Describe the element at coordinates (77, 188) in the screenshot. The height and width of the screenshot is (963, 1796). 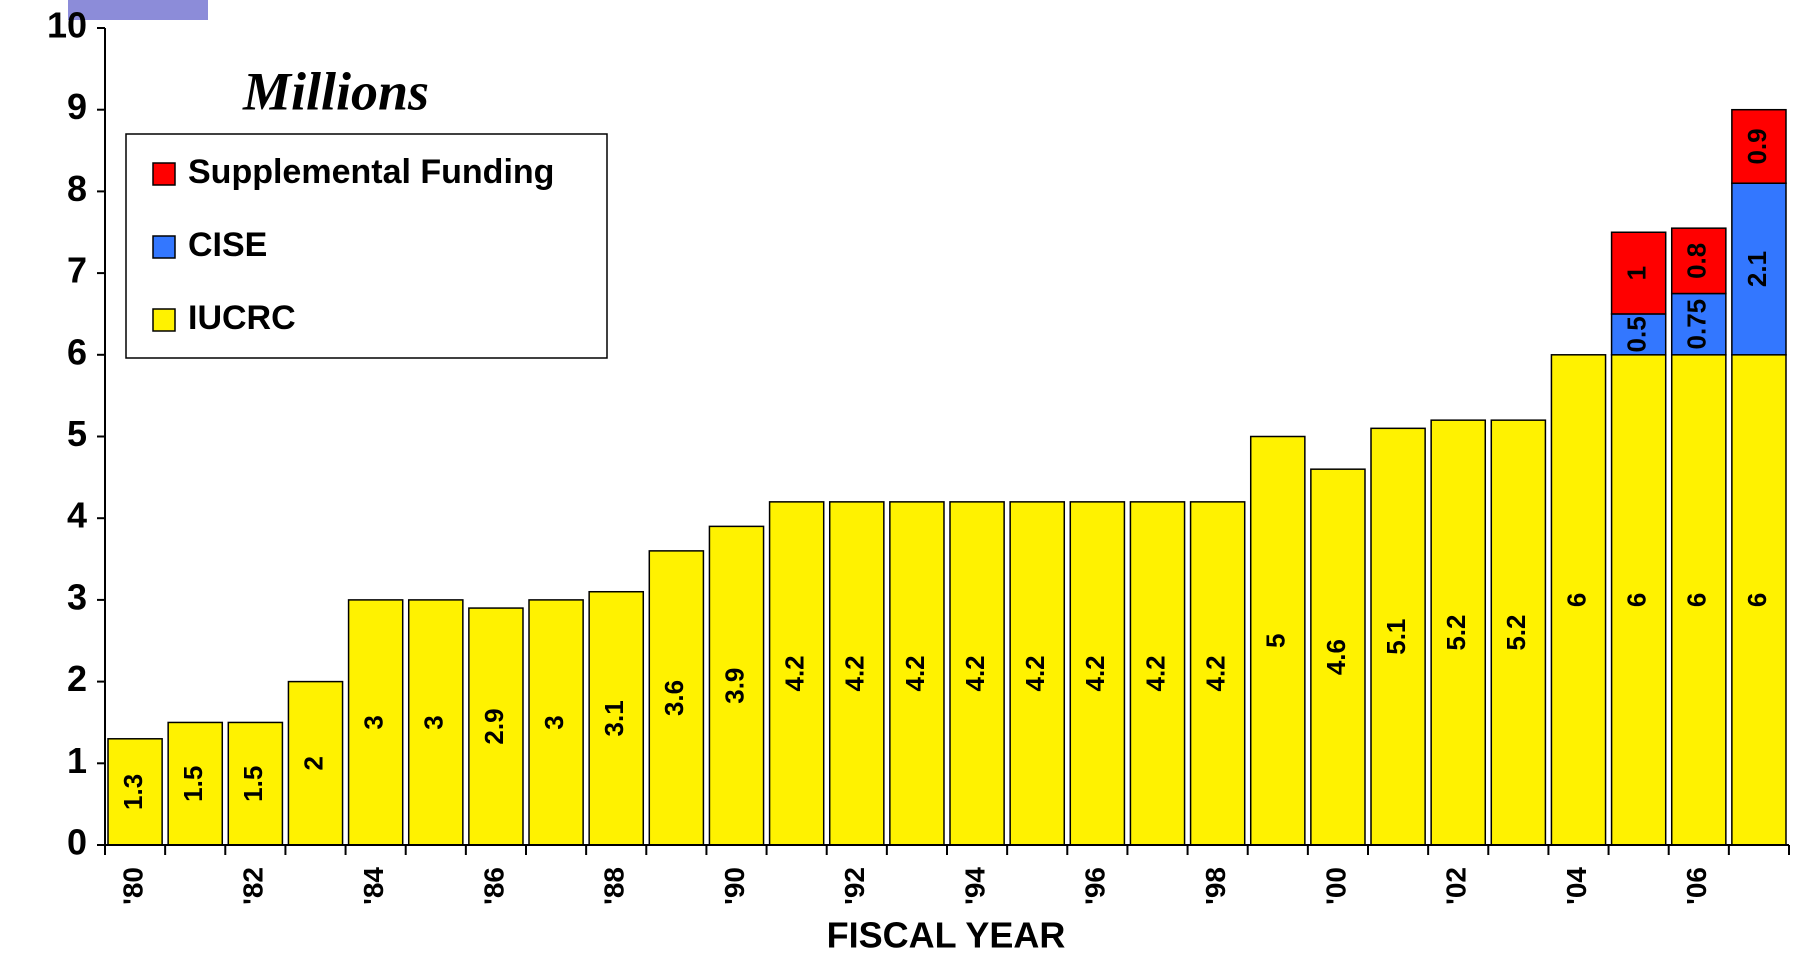
I see `y-tick-label: 8` at that location.